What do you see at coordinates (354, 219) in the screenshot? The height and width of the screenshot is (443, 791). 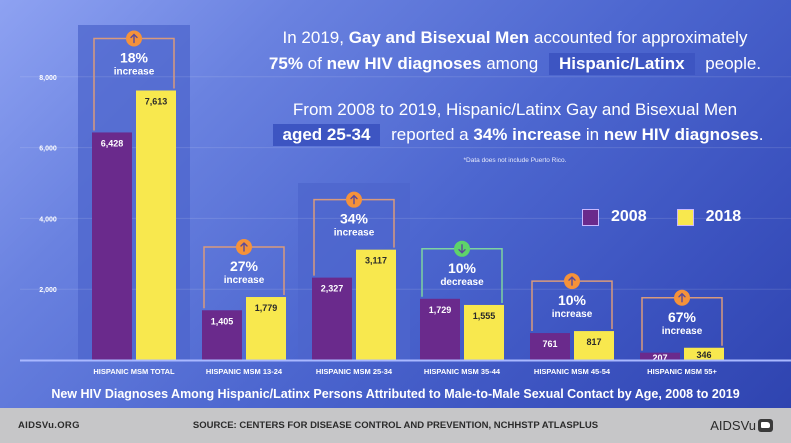 I see `change-percent: 34%` at bounding box center [354, 219].